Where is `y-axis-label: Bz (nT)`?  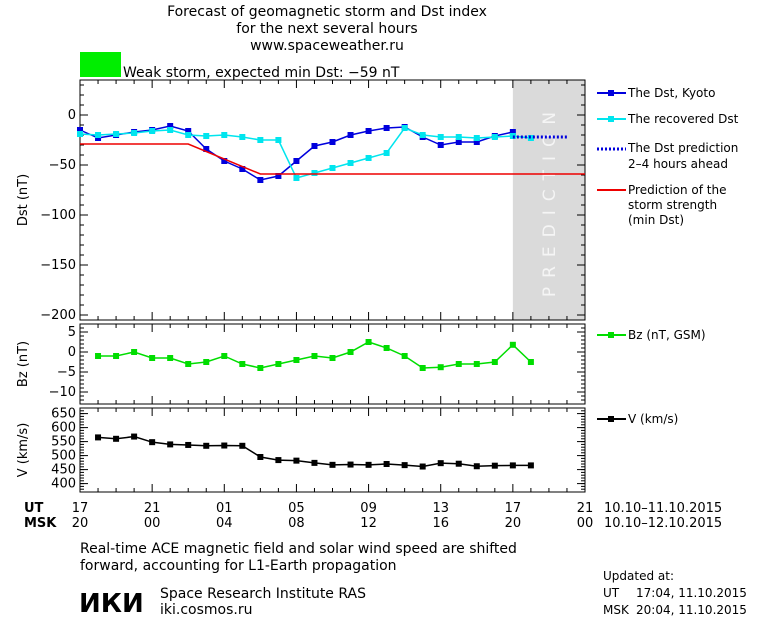
y-axis-label: Bz (nT) is located at coordinates (23, 364).